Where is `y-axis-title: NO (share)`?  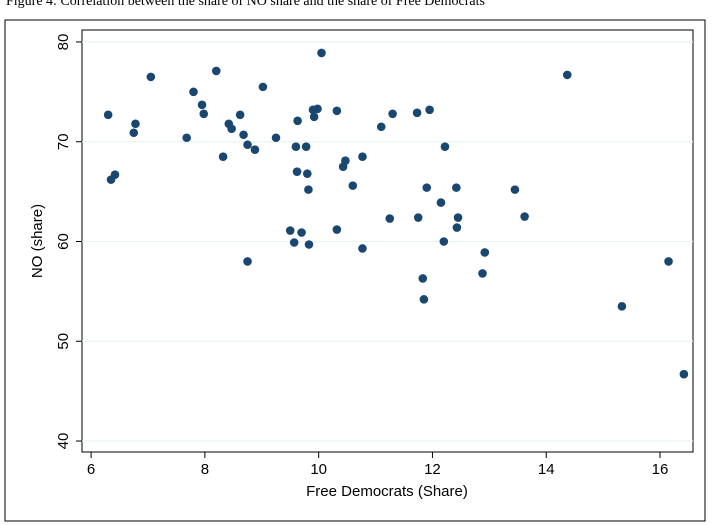
y-axis-title: NO (share) is located at coordinates (37, 241).